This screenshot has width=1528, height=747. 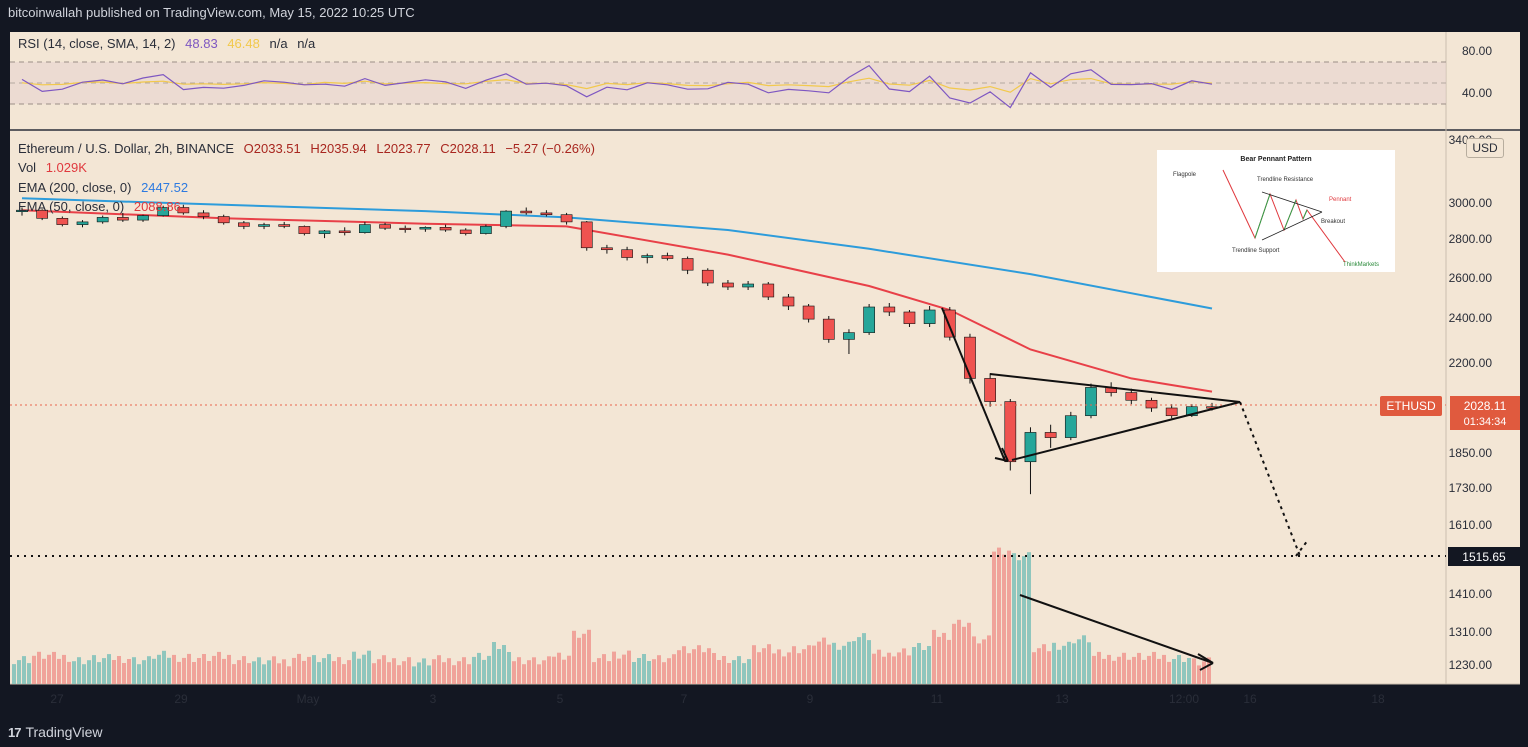 I want to click on breakout-projection, so click(x=1302, y=548).